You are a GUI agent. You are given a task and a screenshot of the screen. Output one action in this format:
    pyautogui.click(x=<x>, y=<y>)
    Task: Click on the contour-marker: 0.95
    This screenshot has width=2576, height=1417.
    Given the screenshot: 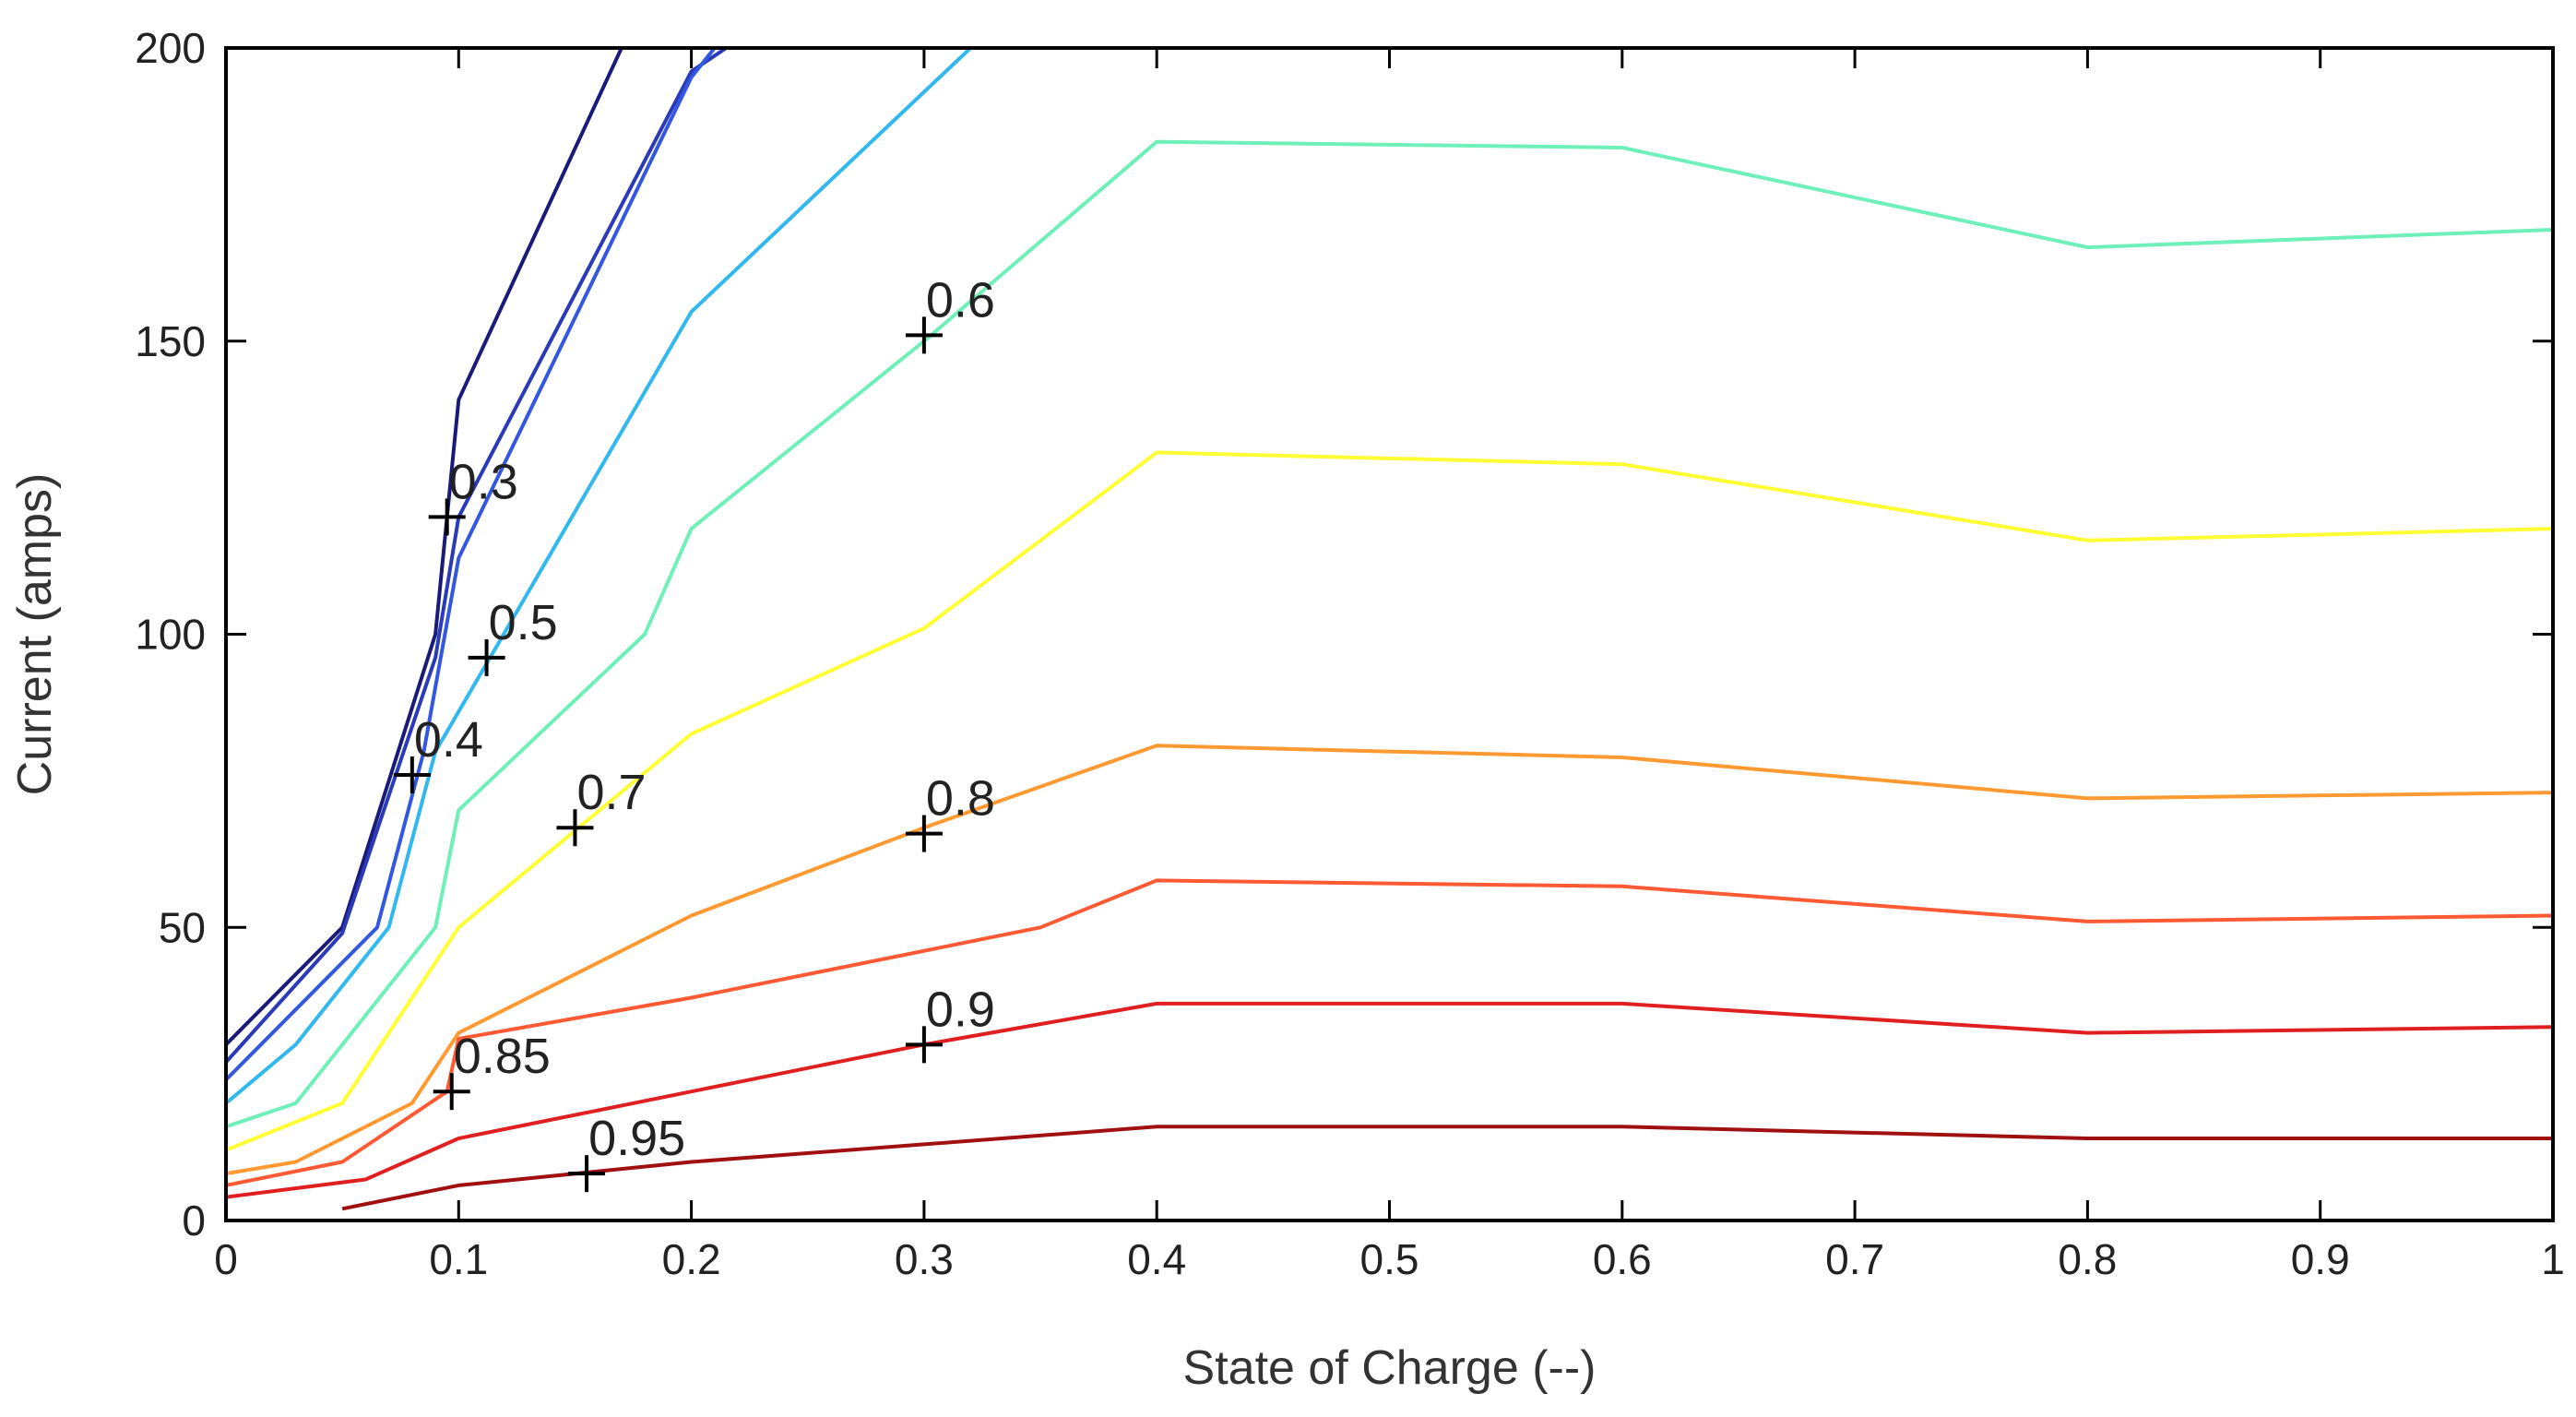 What is the action you would take?
    pyautogui.click(x=626, y=1152)
    